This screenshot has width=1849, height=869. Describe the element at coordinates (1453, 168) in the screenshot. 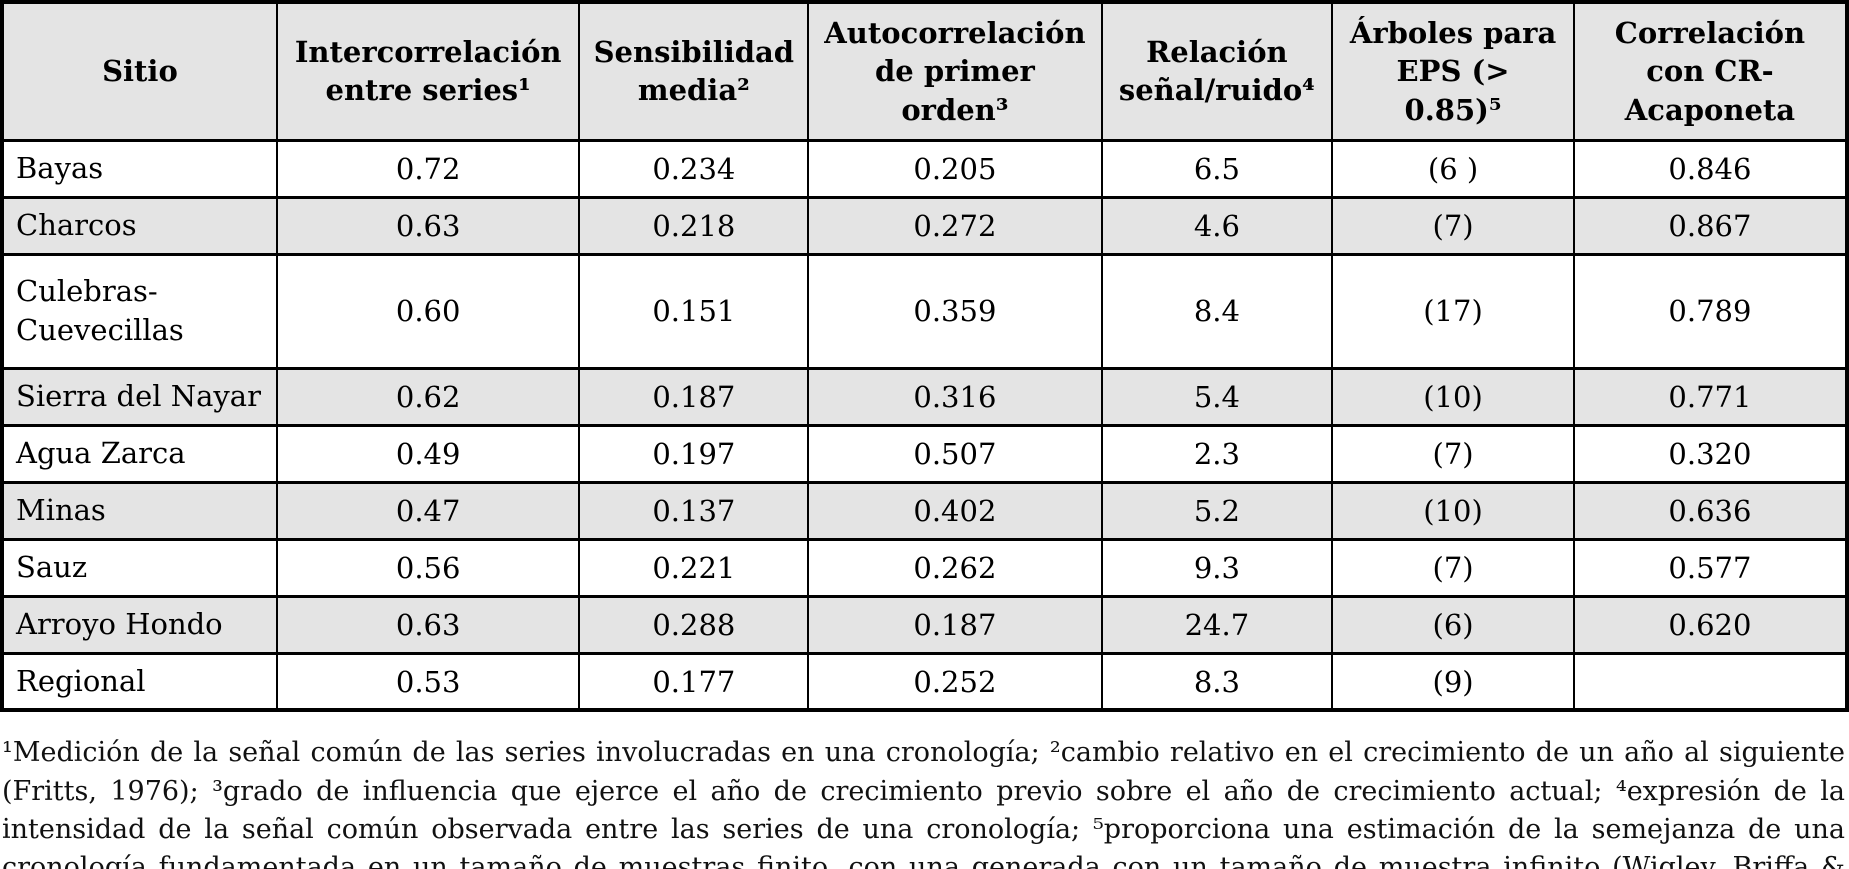

I see `value-cell: (6 )` at that location.